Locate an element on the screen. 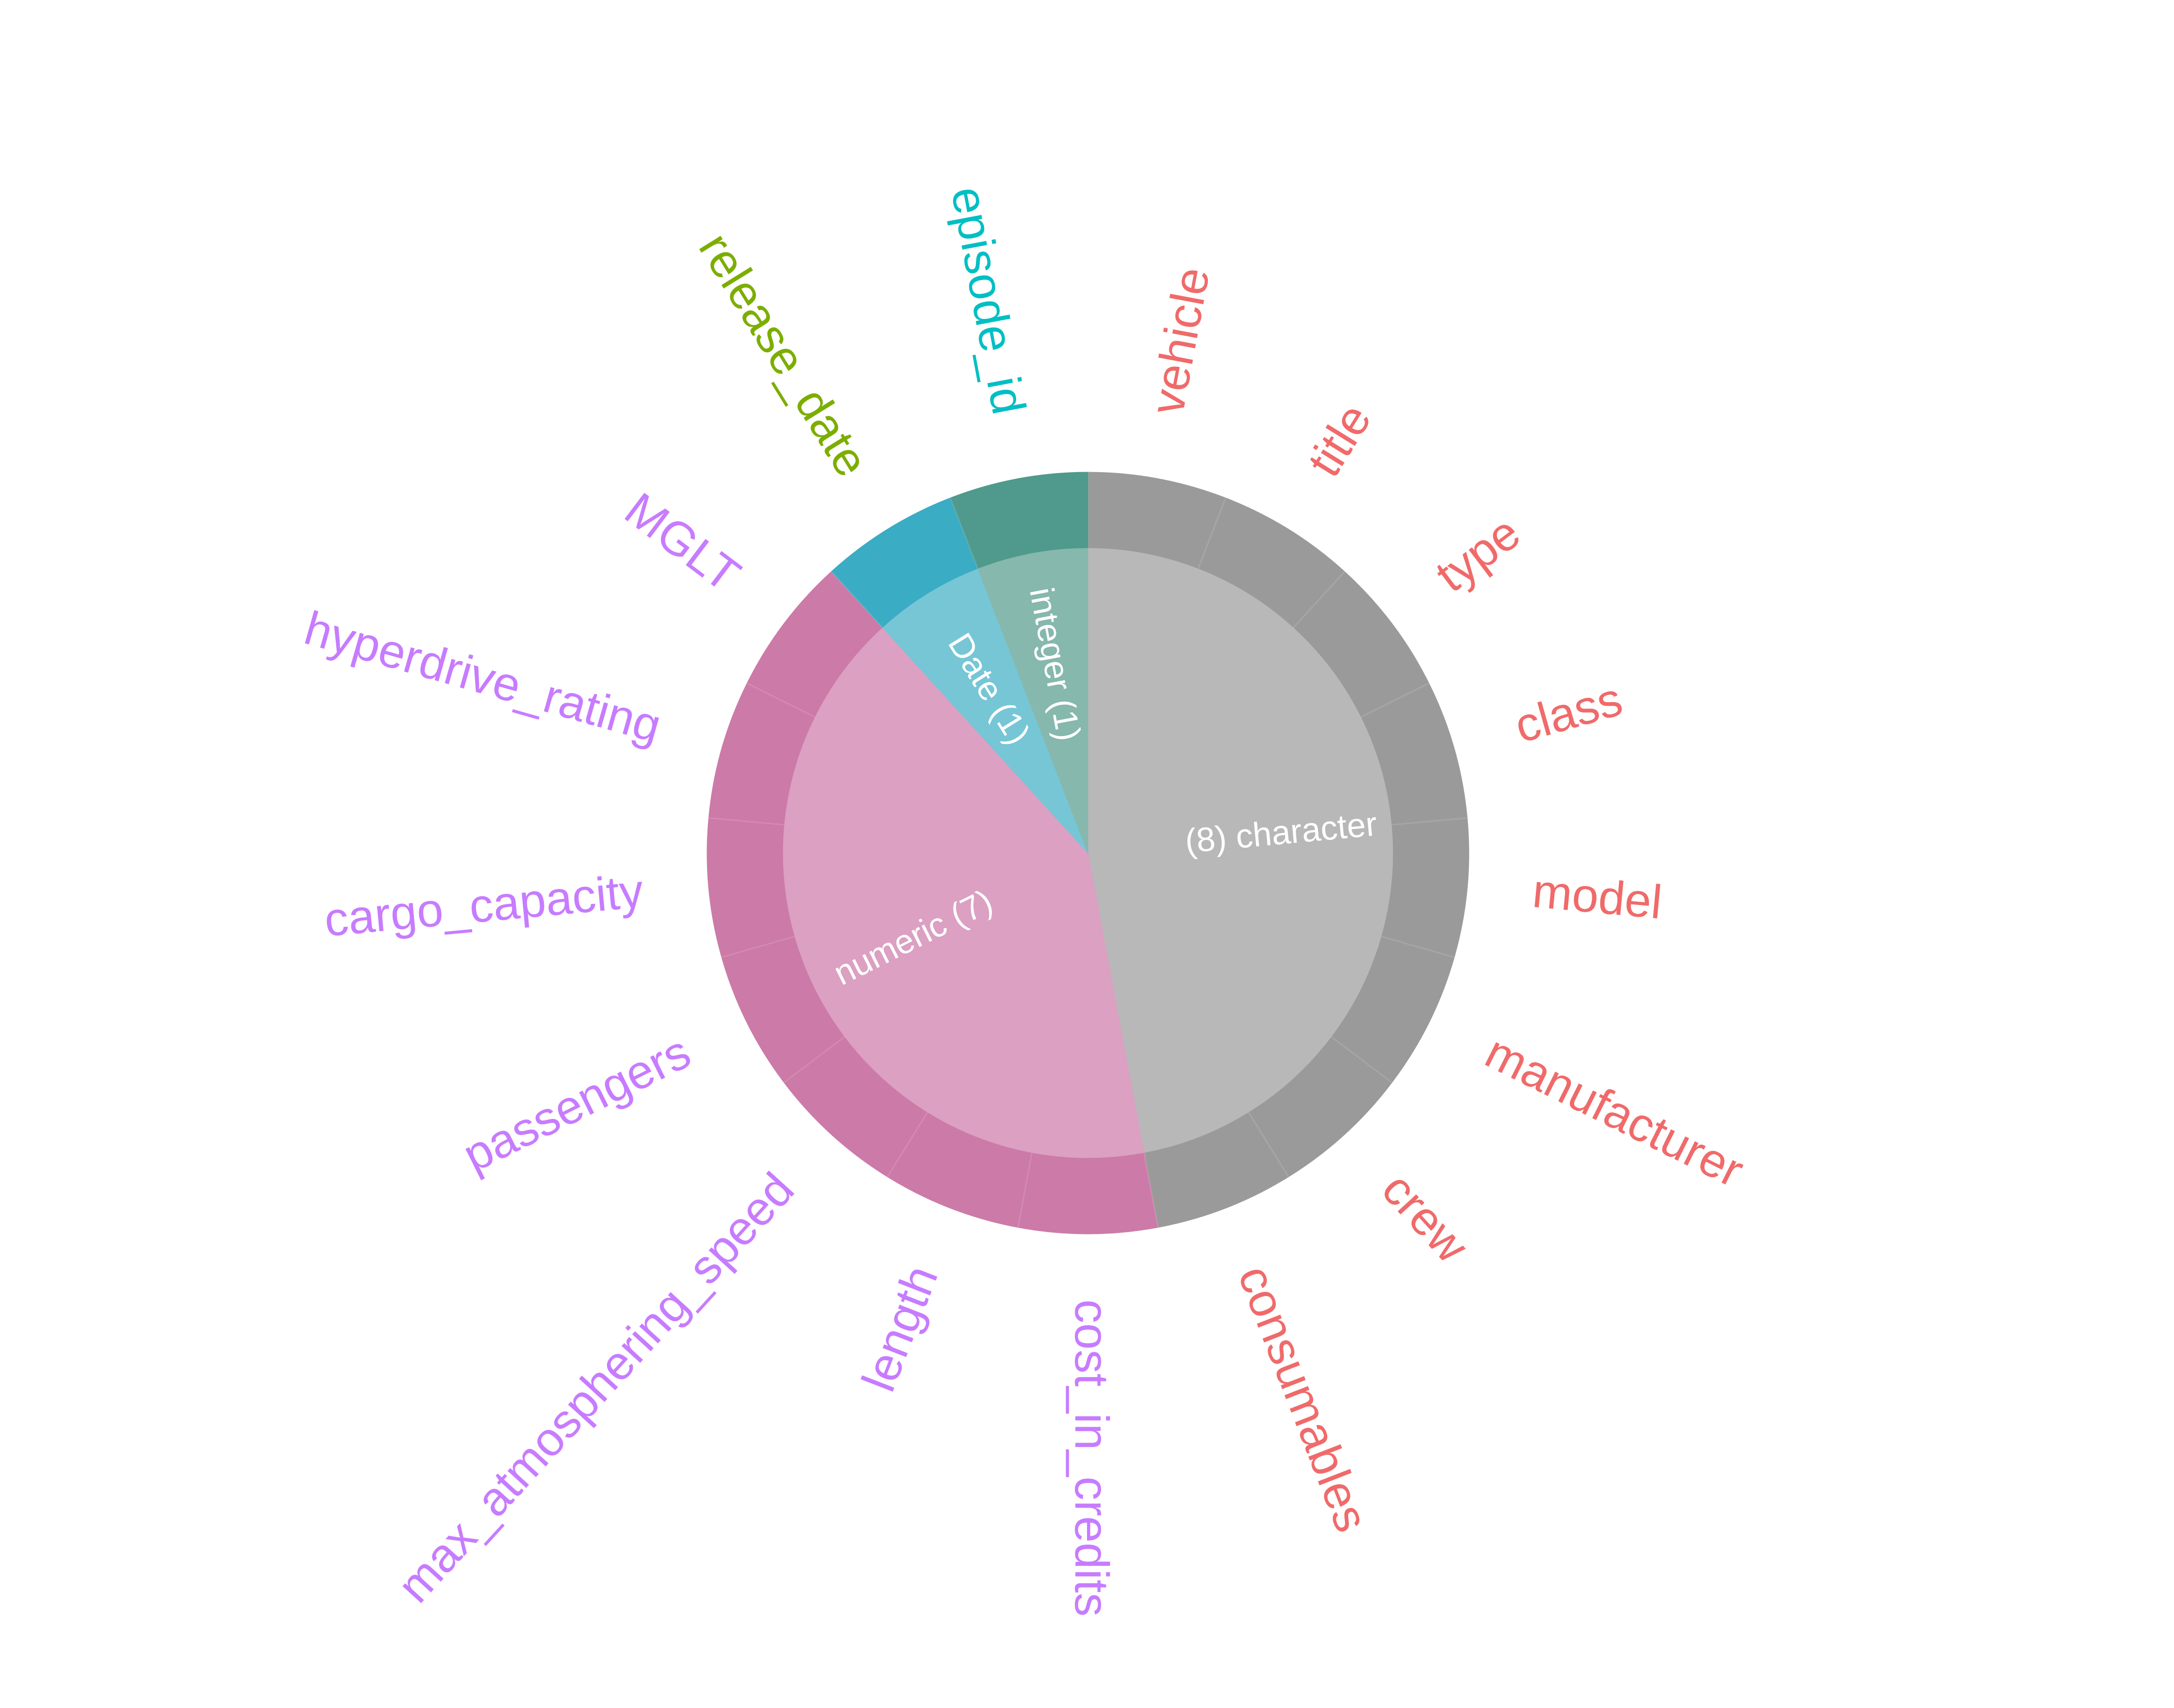 Image resolution: width=2174 pixels, height=1708 pixels. outer-label-hyperdrive-rating: hyperdrive_rating is located at coordinates (483, 677).